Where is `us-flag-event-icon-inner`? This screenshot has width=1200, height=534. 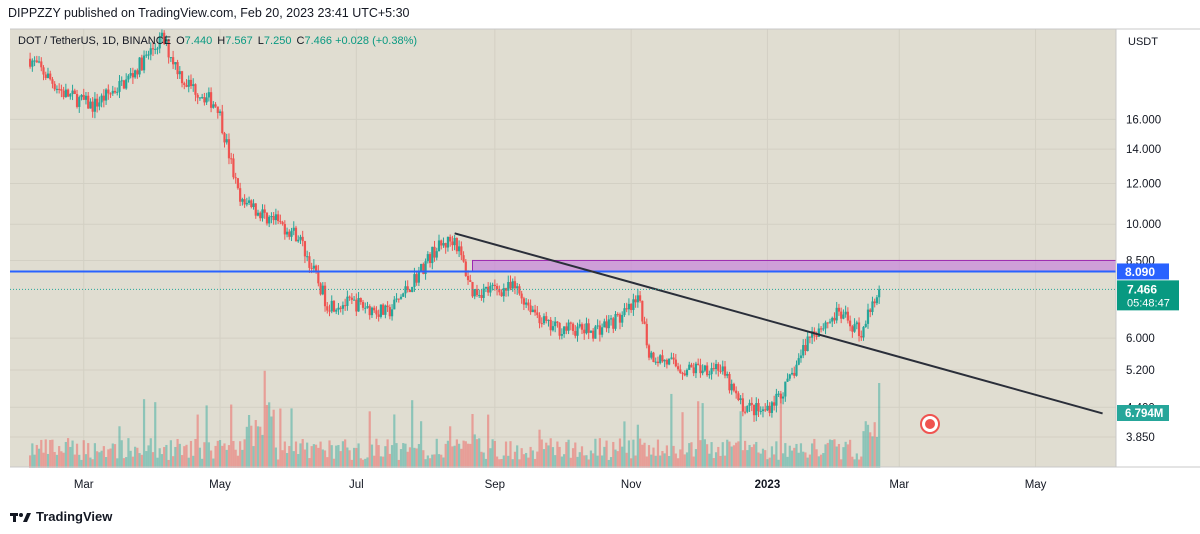 us-flag-event-icon-inner is located at coordinates (930, 424).